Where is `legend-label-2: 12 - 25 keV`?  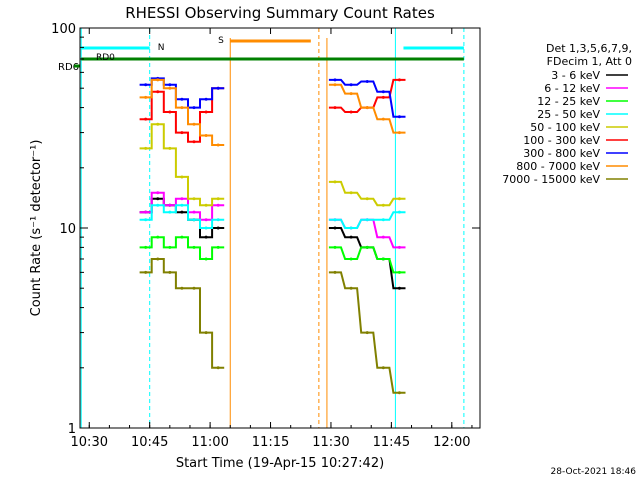 legend-label-2: 12 - 25 keV is located at coordinates (568, 101).